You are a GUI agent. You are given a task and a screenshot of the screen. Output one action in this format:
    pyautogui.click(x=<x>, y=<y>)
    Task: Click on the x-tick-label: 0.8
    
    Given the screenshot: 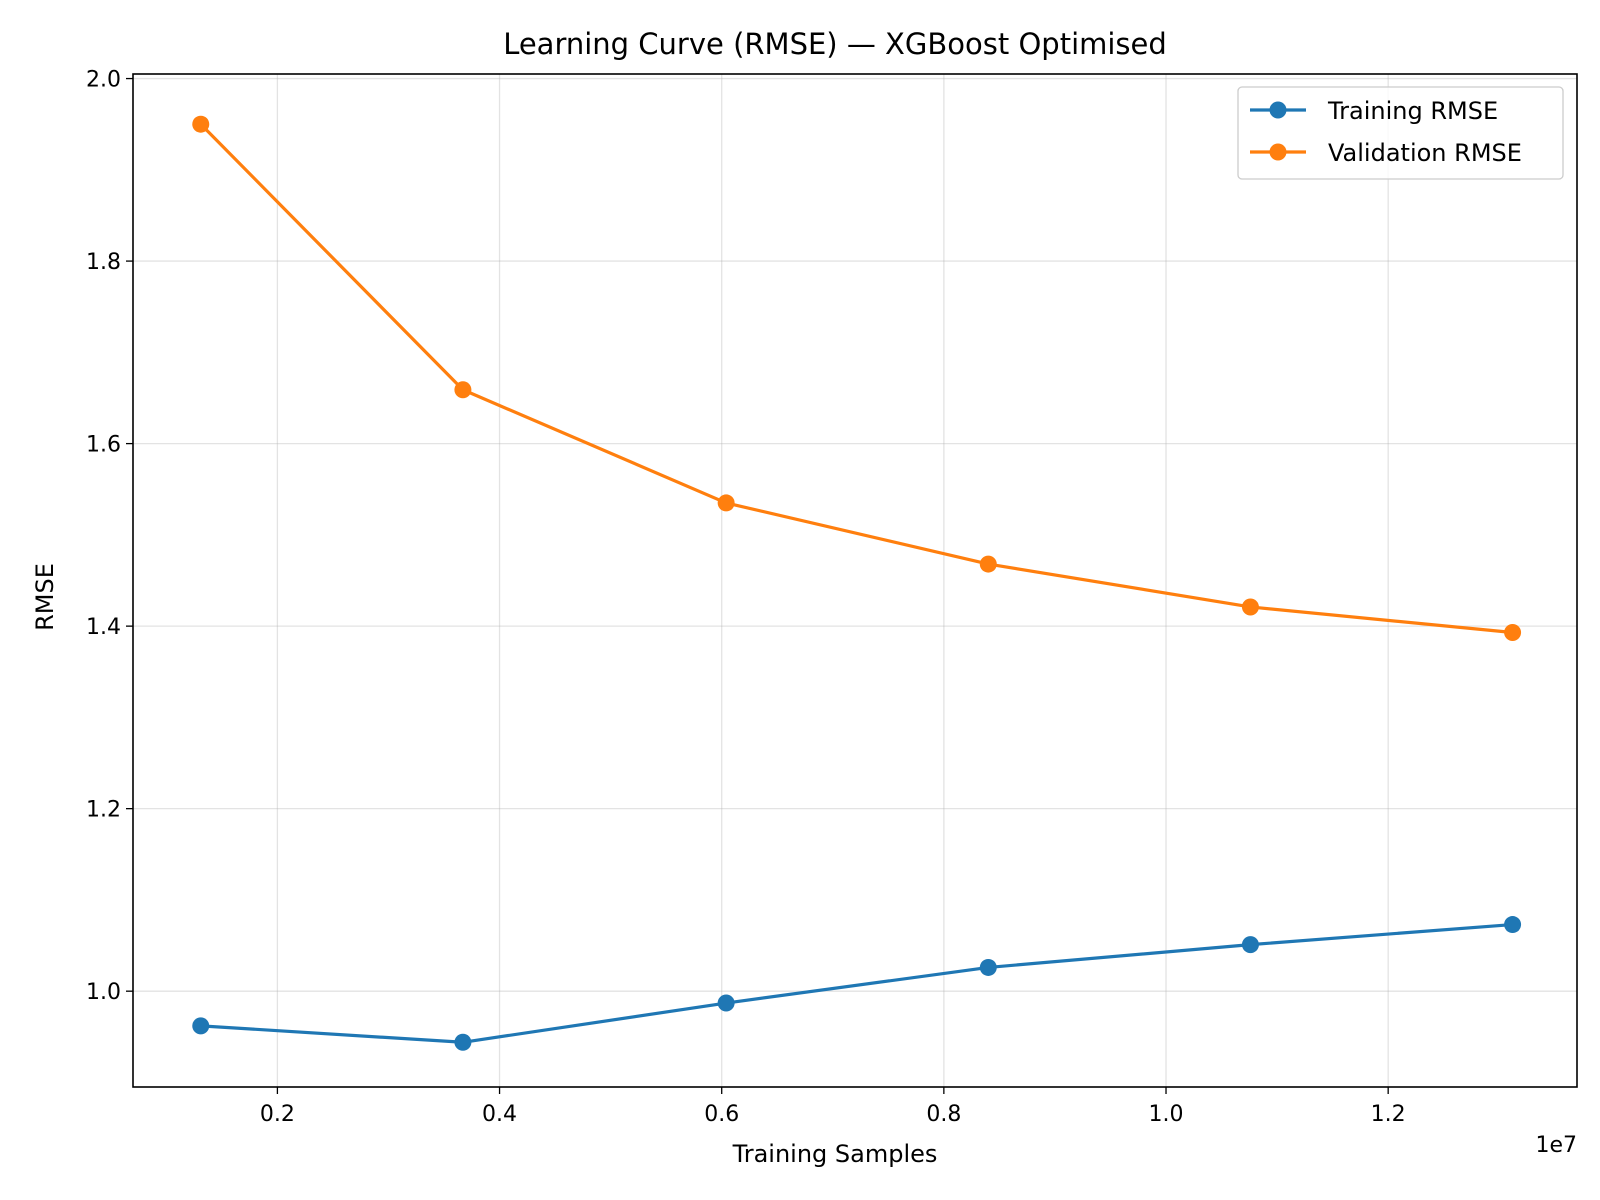 What is the action you would take?
    pyautogui.click(x=943, y=1114)
    